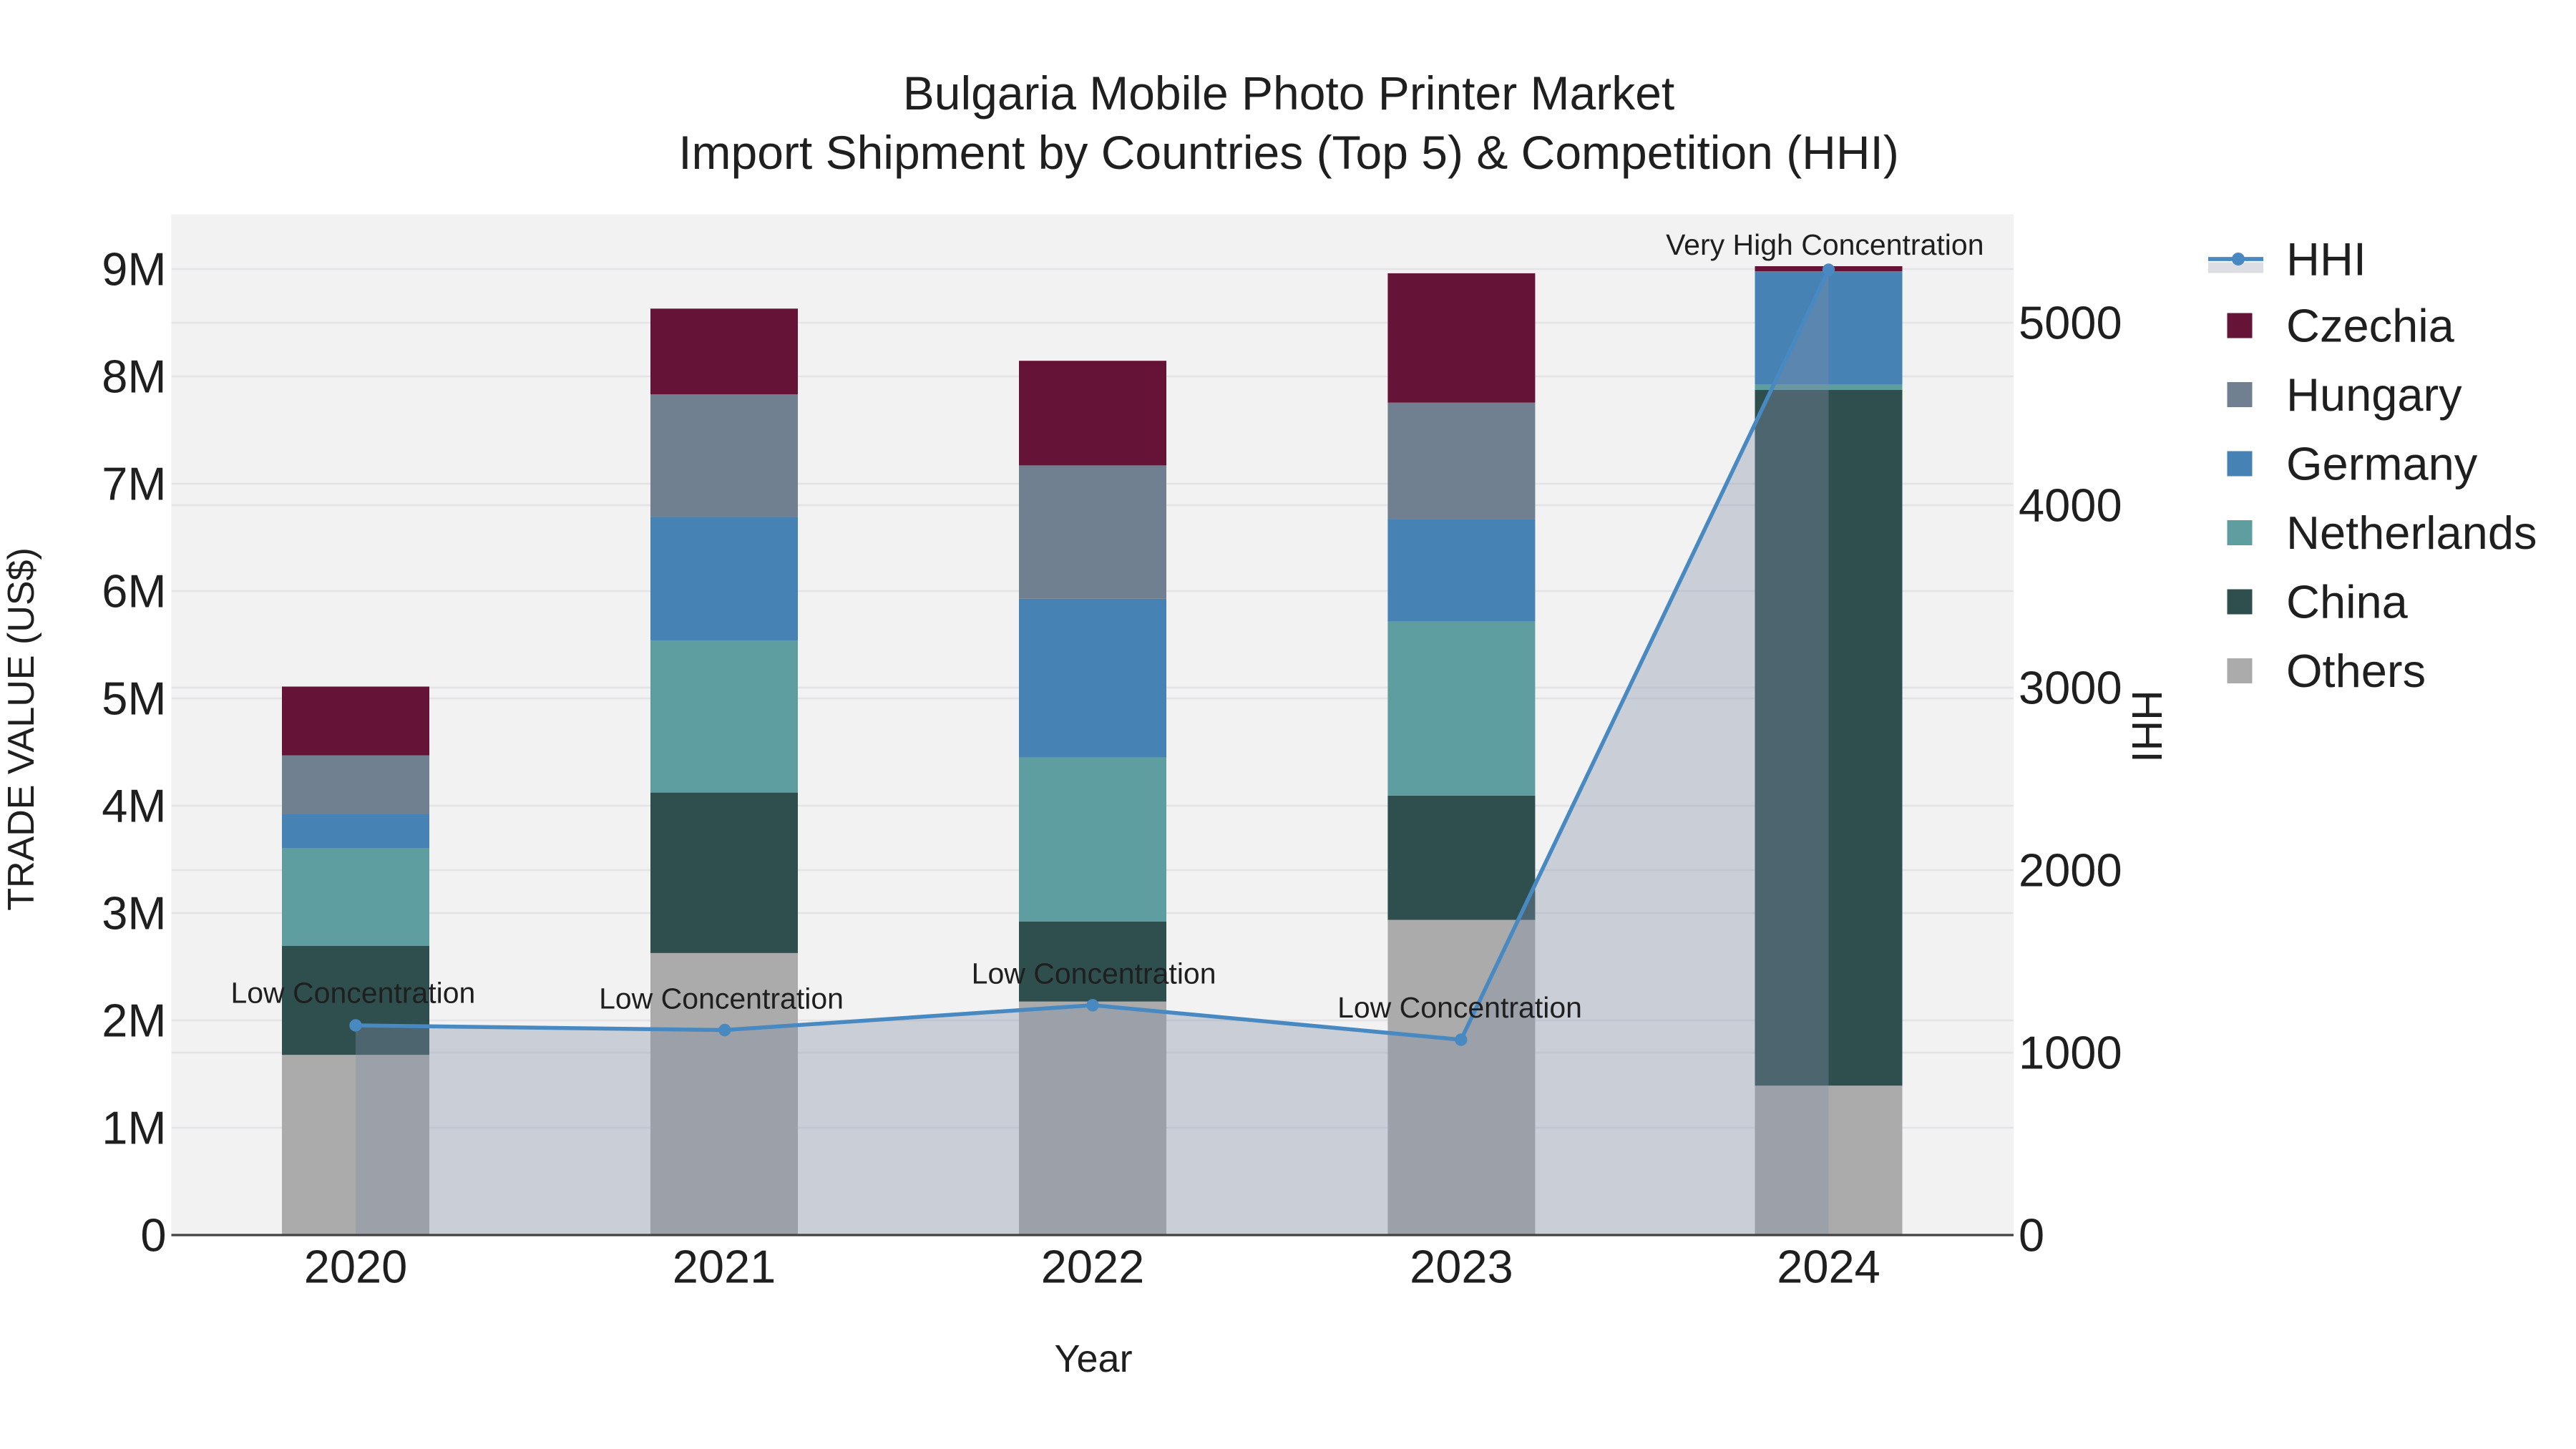 The height and width of the screenshot is (1449, 2576). I want to click on svg-text: 5M, so click(134, 699).